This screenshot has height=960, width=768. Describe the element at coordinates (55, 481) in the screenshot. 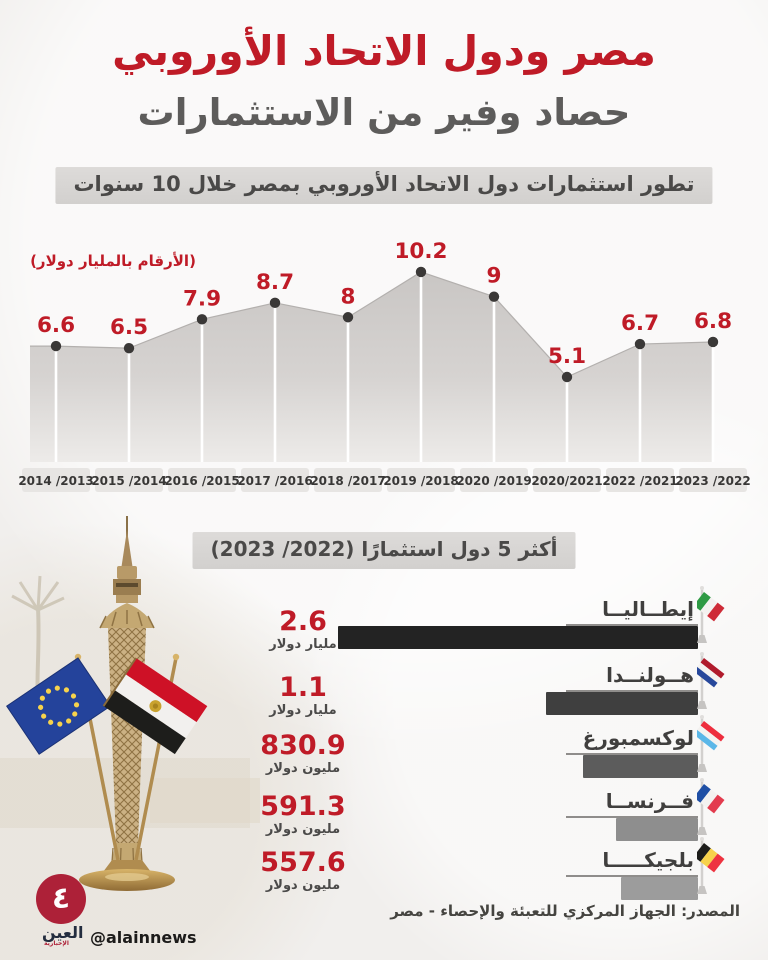

I see `svg-text: 2014 /2013` at that location.